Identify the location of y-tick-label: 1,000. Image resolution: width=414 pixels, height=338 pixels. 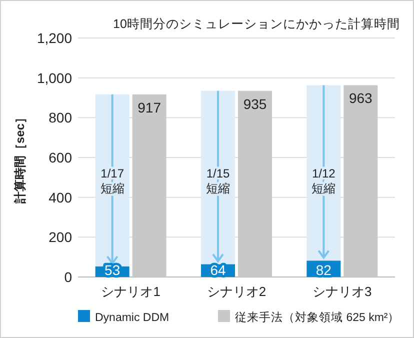
(54, 78).